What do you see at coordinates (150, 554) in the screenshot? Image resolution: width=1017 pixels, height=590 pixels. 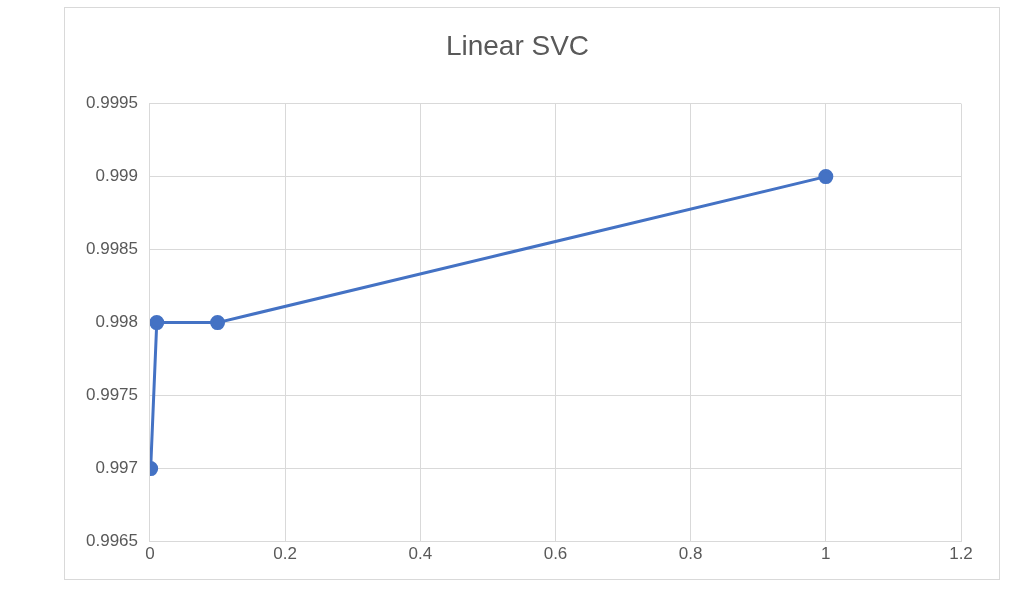 I see `x-tick-label: 0` at bounding box center [150, 554].